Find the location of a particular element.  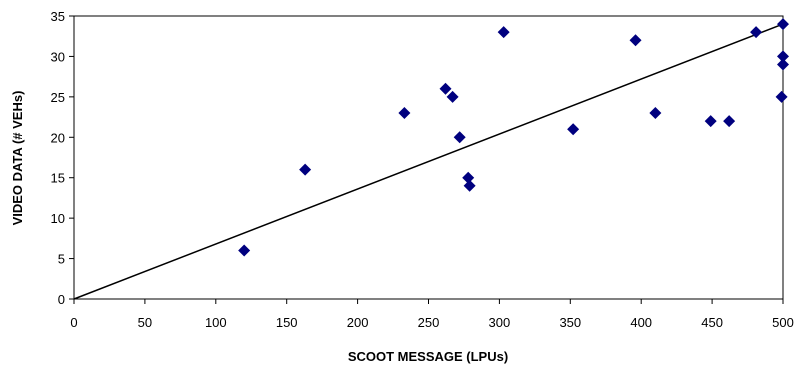

x-tick-label: 50 is located at coordinates (145, 322).